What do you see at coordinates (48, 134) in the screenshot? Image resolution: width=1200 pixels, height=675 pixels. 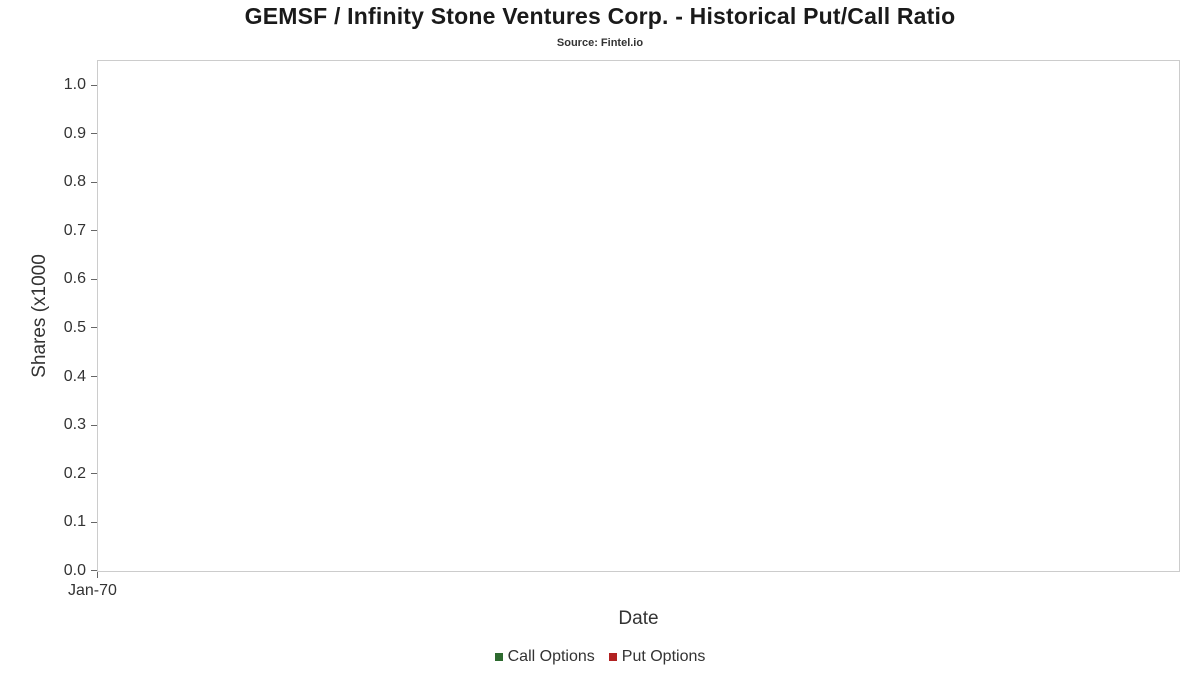 I see `y-tick: 0.9` at bounding box center [48, 134].